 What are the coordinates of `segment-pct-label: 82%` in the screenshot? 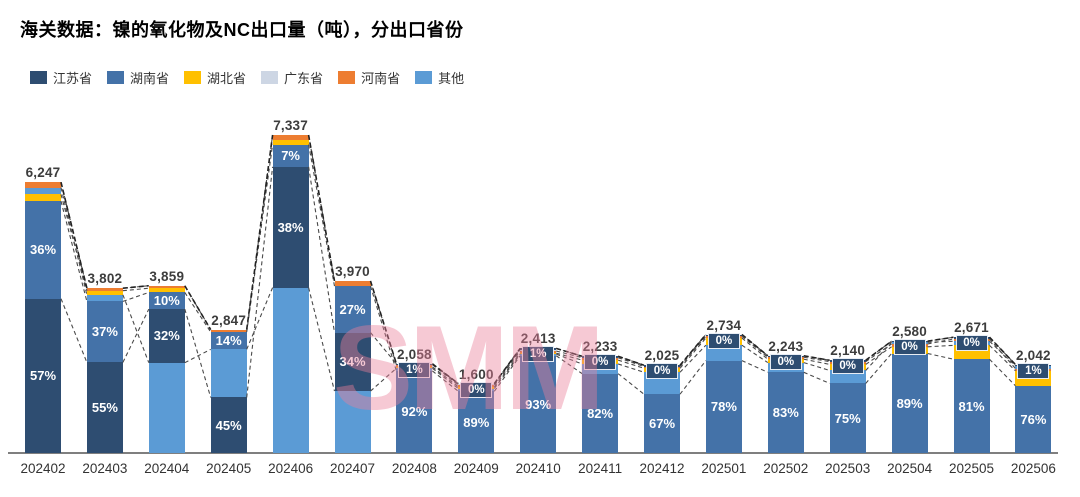 It's located at (600, 413).